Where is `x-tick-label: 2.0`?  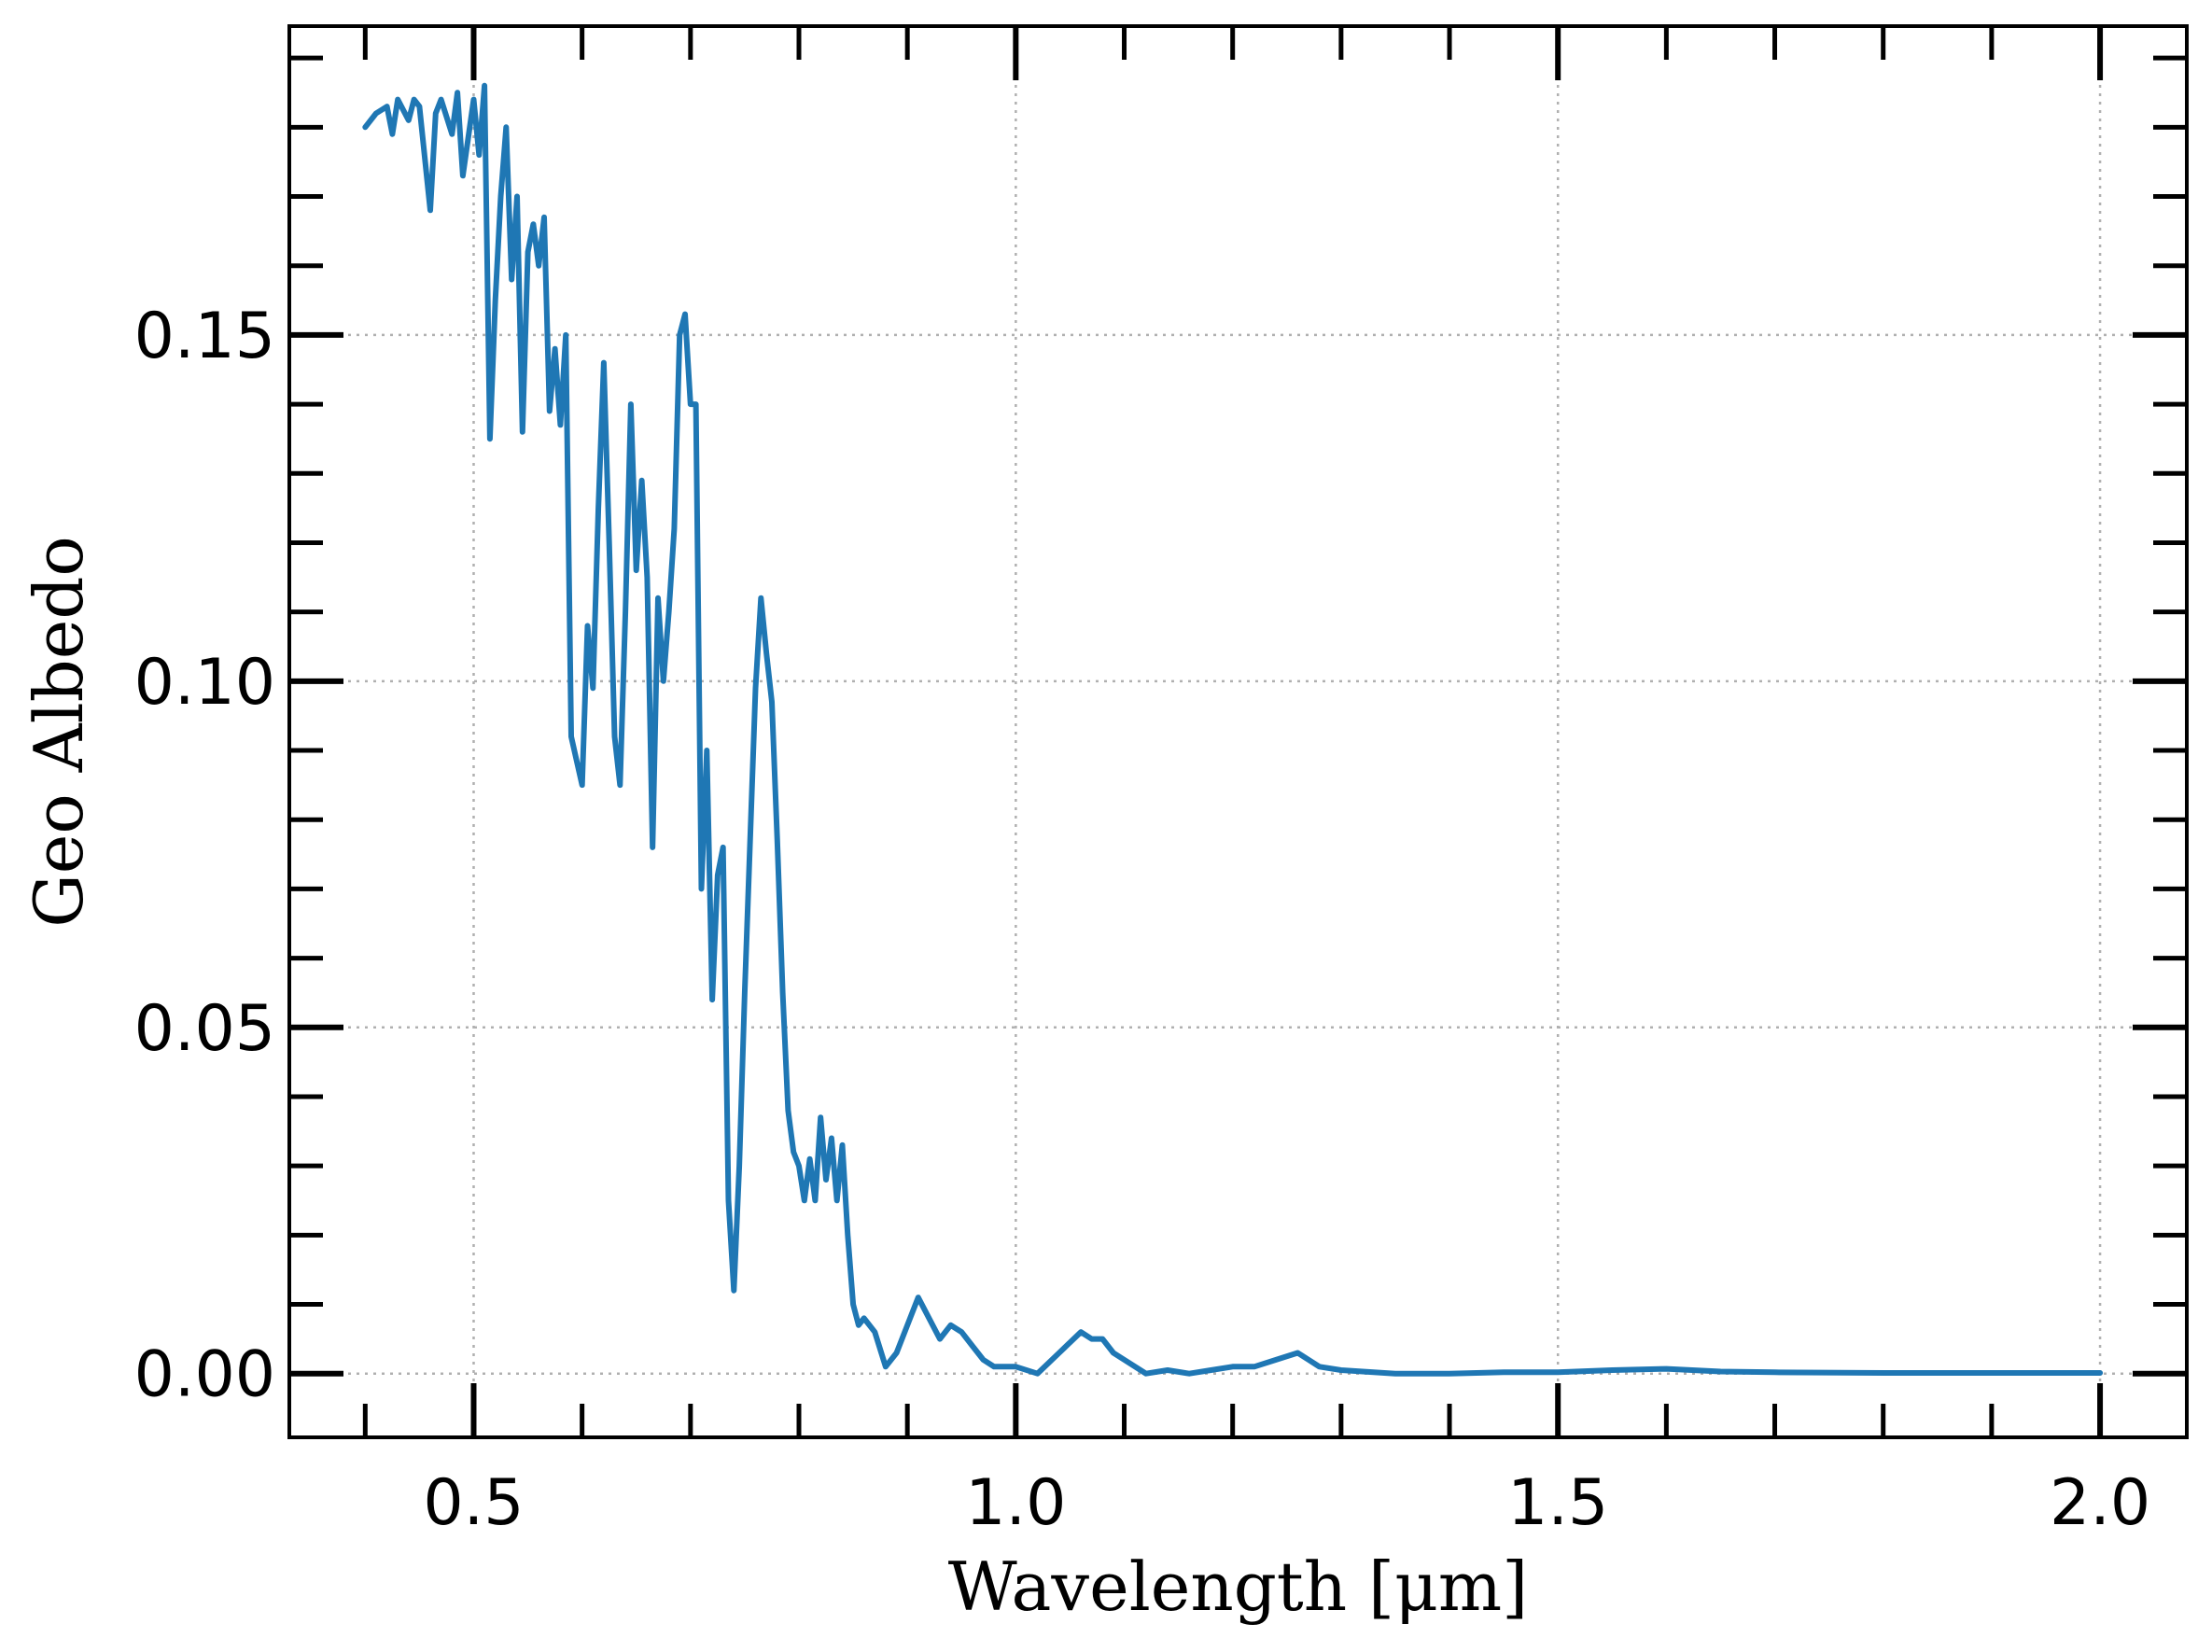 x-tick-label: 2.0 is located at coordinates (2100, 1503).